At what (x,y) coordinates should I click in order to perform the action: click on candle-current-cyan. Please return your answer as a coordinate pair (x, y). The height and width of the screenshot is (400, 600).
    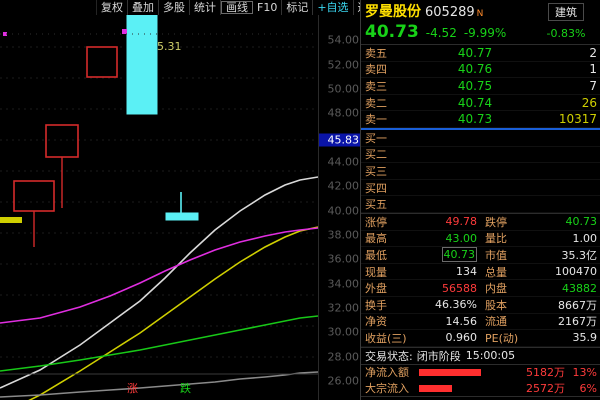
    Looking at the image, I should click on (182, 206).